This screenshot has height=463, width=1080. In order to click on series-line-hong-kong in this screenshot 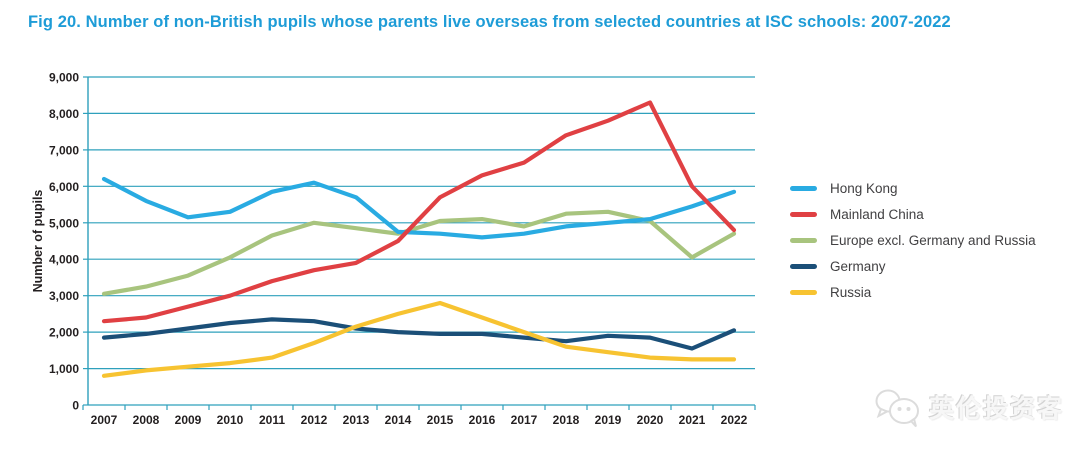, I will do `click(419, 208)`.